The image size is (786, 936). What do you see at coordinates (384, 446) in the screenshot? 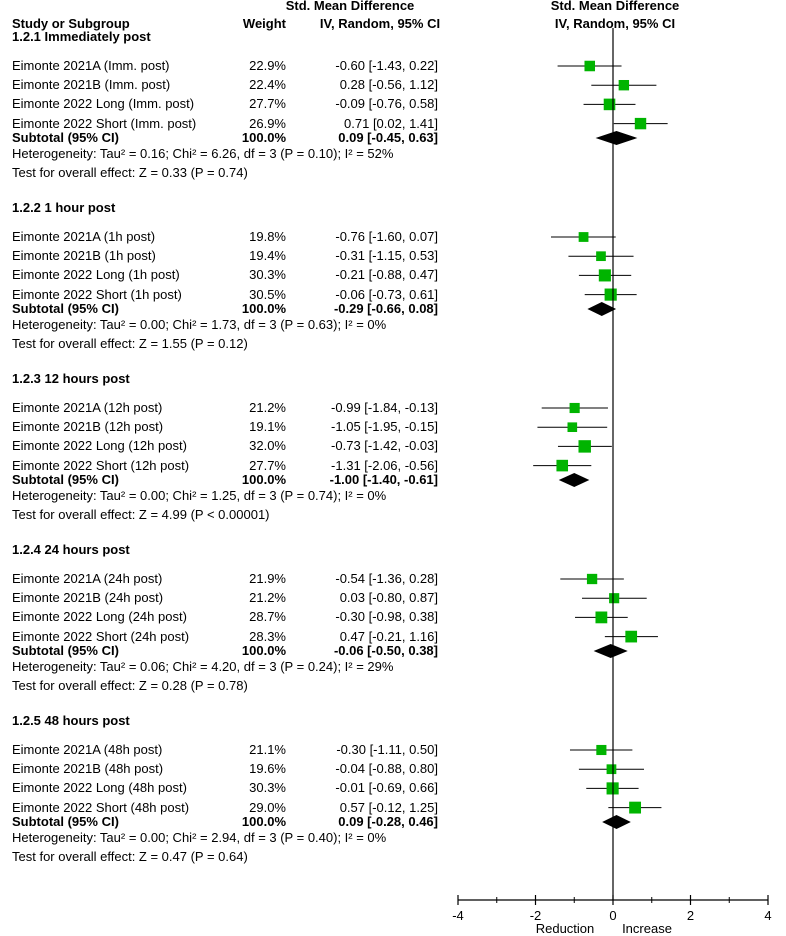
I see `study-ci-text: -0.73 [-1.42, -0.03]` at bounding box center [384, 446].